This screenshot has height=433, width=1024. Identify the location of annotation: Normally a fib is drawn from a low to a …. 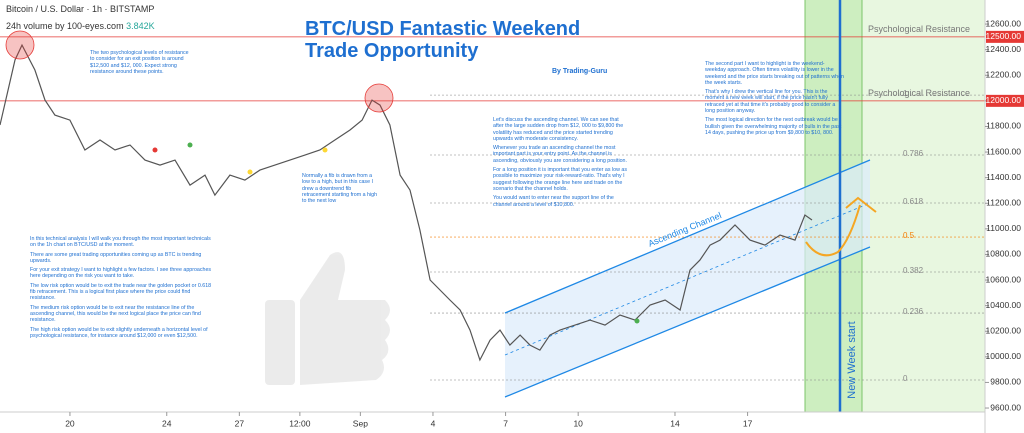
(340, 190).